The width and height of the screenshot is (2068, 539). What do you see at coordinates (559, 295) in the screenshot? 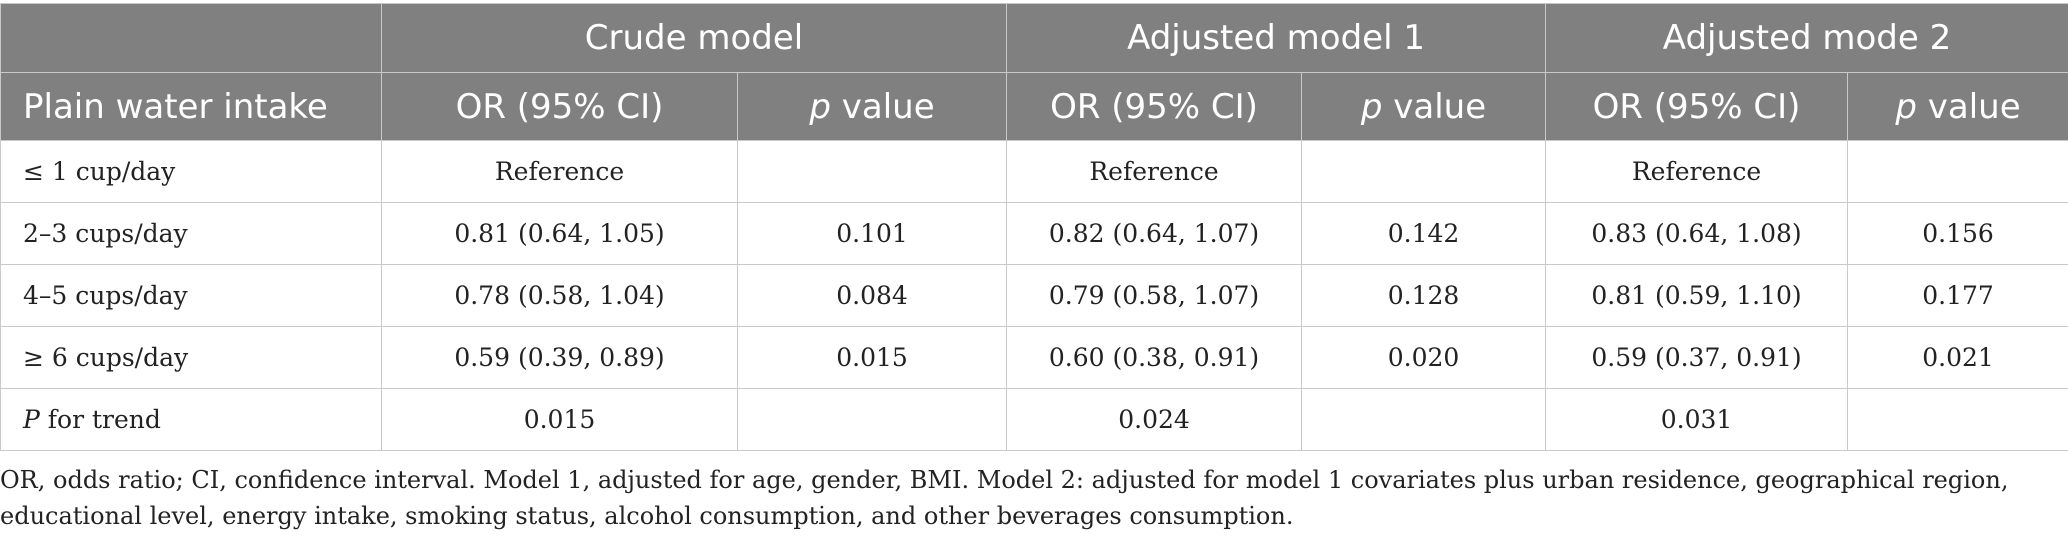
I see `crude-or-cell: 0.78 (0.58, 1.04)` at bounding box center [559, 295].